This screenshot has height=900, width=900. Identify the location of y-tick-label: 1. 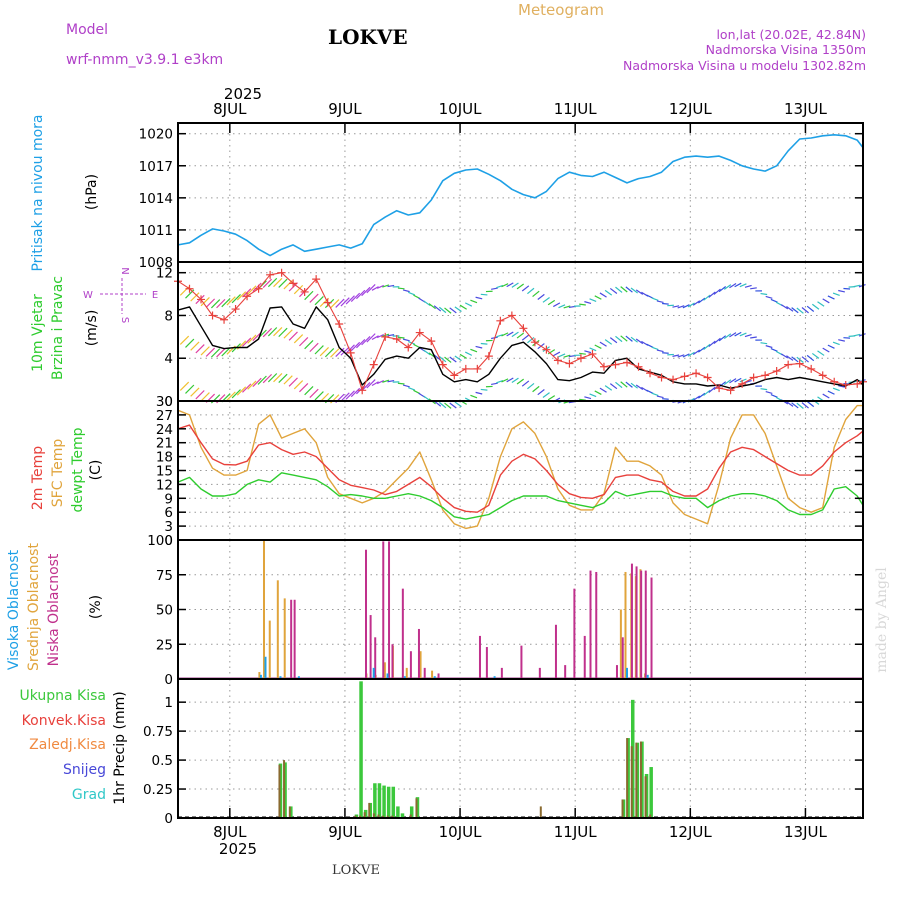
(168, 703).